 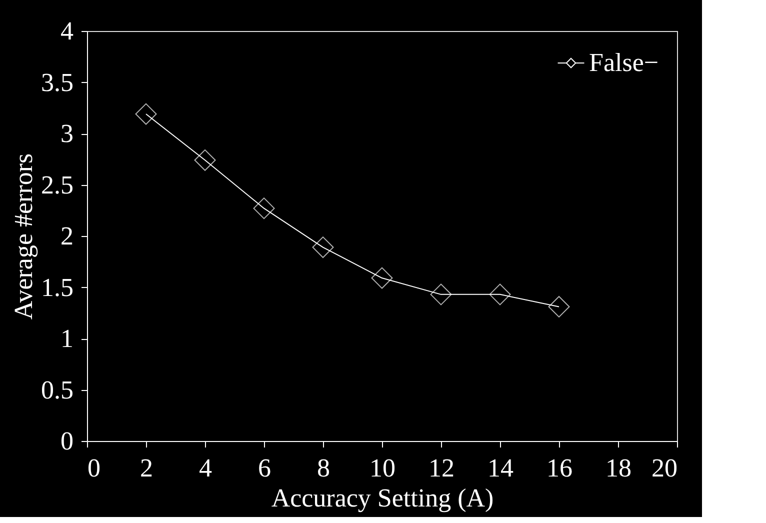 What do you see at coordinates (57, 287) in the screenshot?
I see `y-tick-label: 1.5` at bounding box center [57, 287].